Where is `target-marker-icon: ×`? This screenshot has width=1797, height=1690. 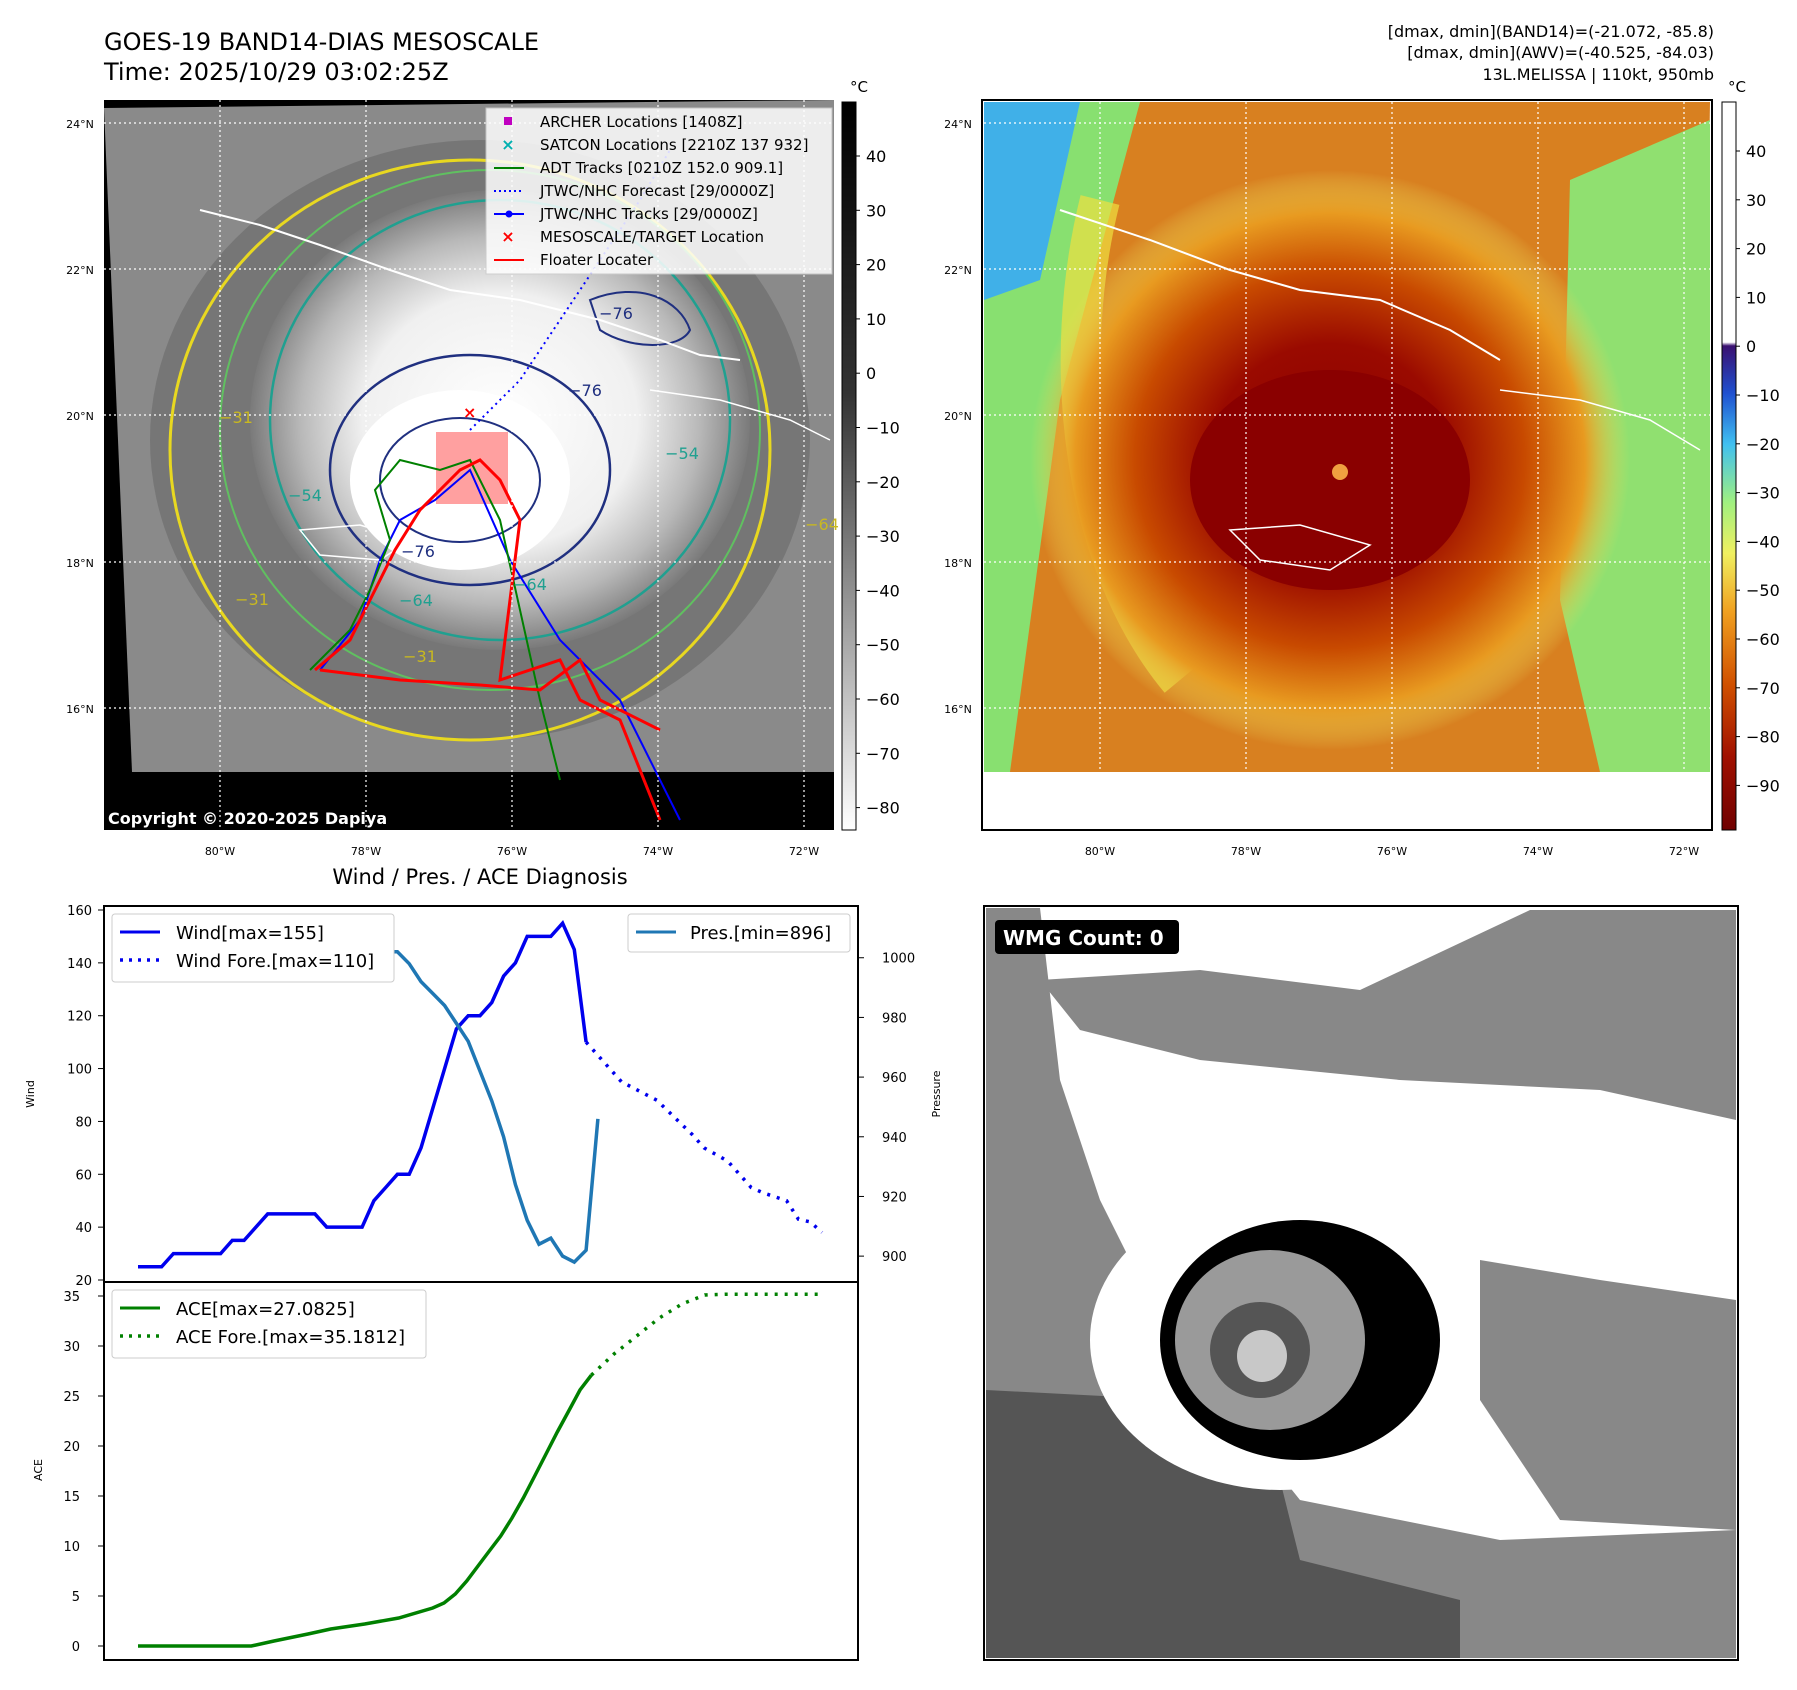 target-marker-icon: × is located at coordinates (469, 412).